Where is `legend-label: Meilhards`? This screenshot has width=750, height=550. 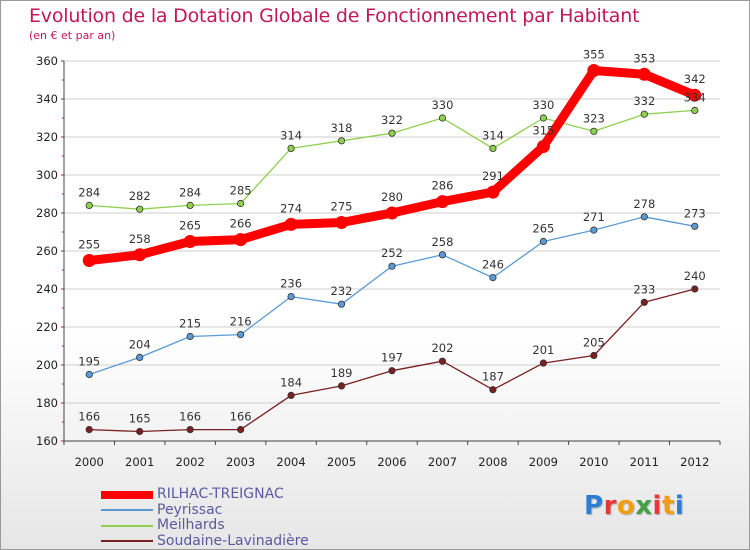
legend-label: Meilhards is located at coordinates (191, 525).